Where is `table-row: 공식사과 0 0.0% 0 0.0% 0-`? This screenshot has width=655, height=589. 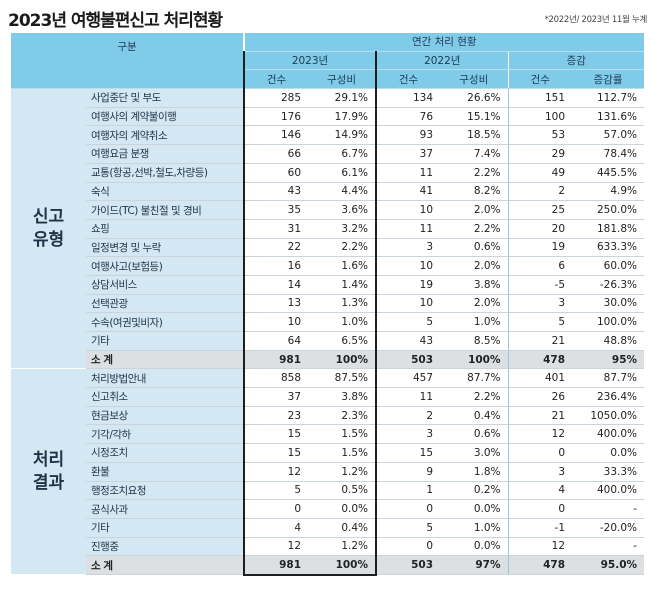 table-row: 공식사과 0 0.0% 0 0.0% 0- is located at coordinates (328, 509).